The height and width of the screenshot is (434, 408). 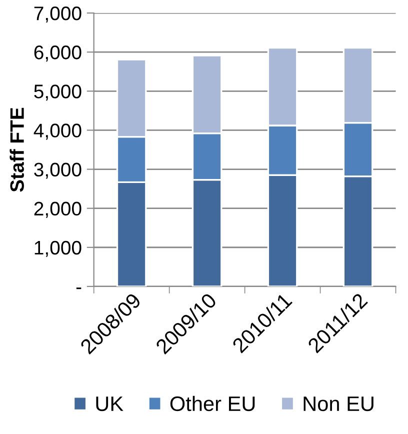 What do you see at coordinates (339, 404) in the screenshot?
I see `legend-label: Non EU` at bounding box center [339, 404].